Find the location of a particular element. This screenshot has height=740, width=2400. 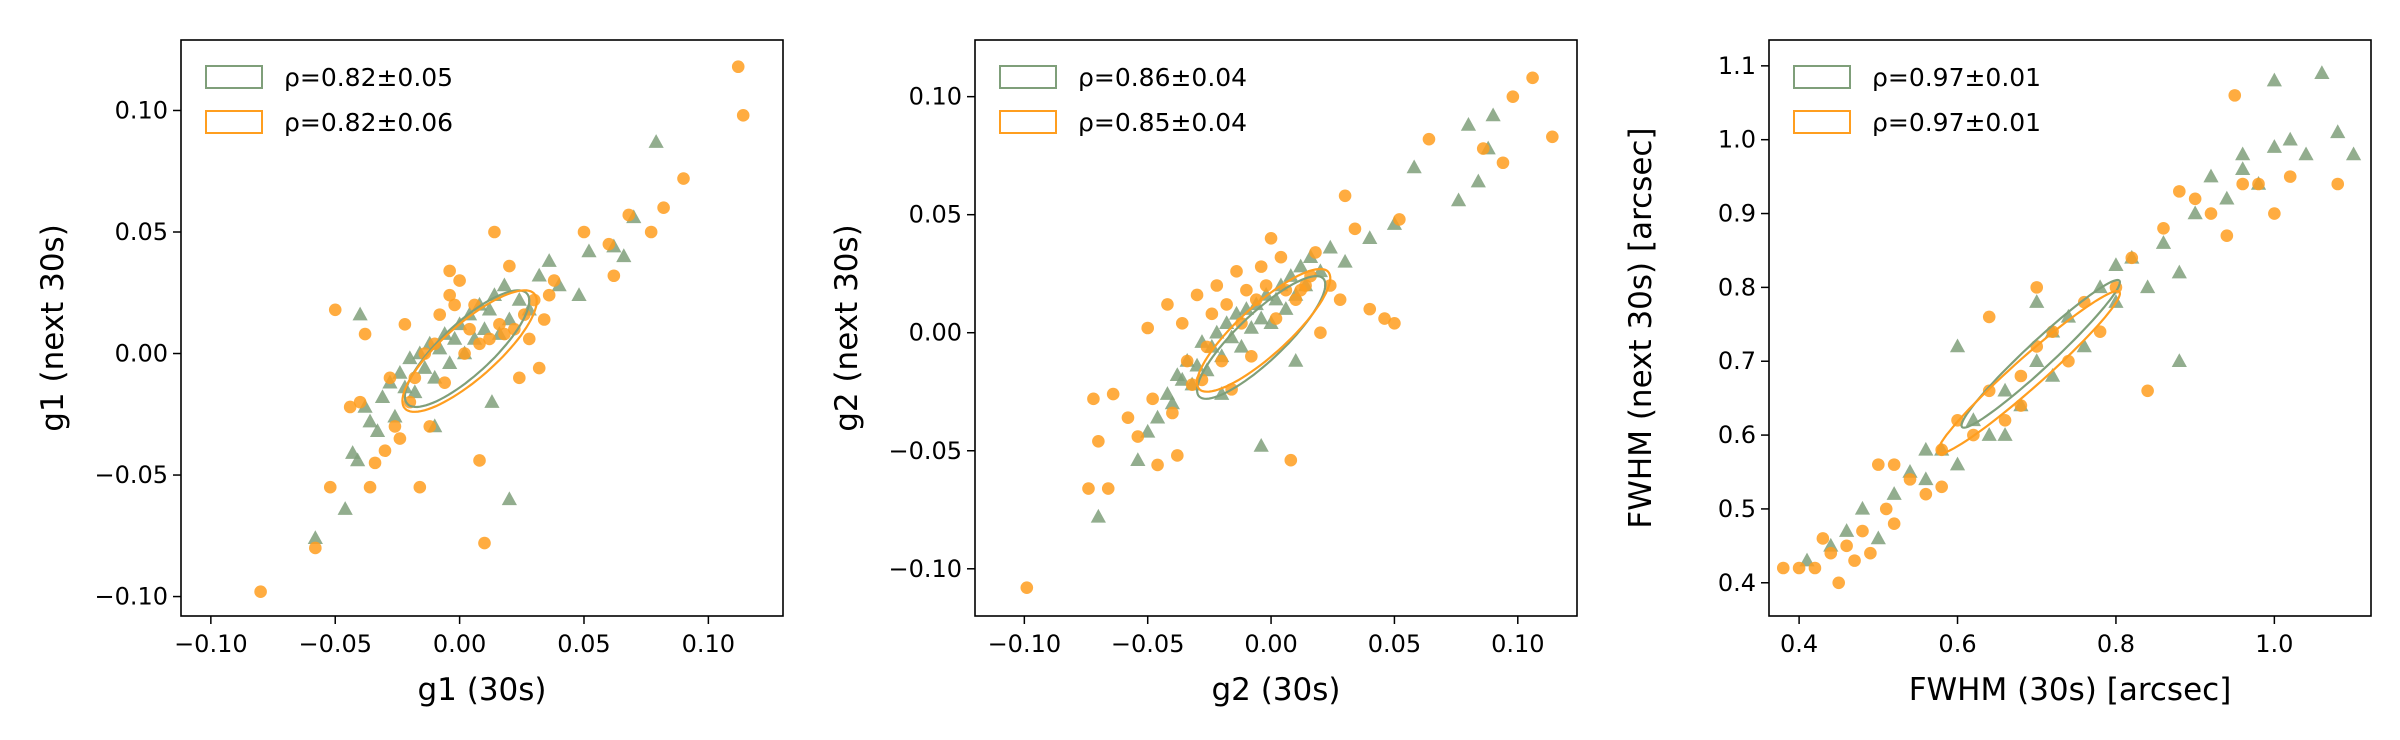

y-tick-label: 1.1 is located at coordinates (1737, 66).